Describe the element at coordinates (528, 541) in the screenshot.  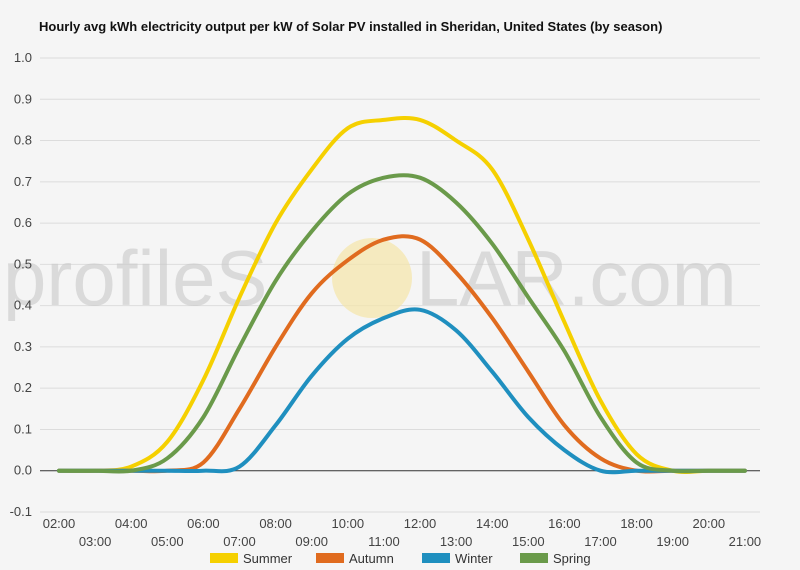
I see `x-tick-label: 15:00` at that location.